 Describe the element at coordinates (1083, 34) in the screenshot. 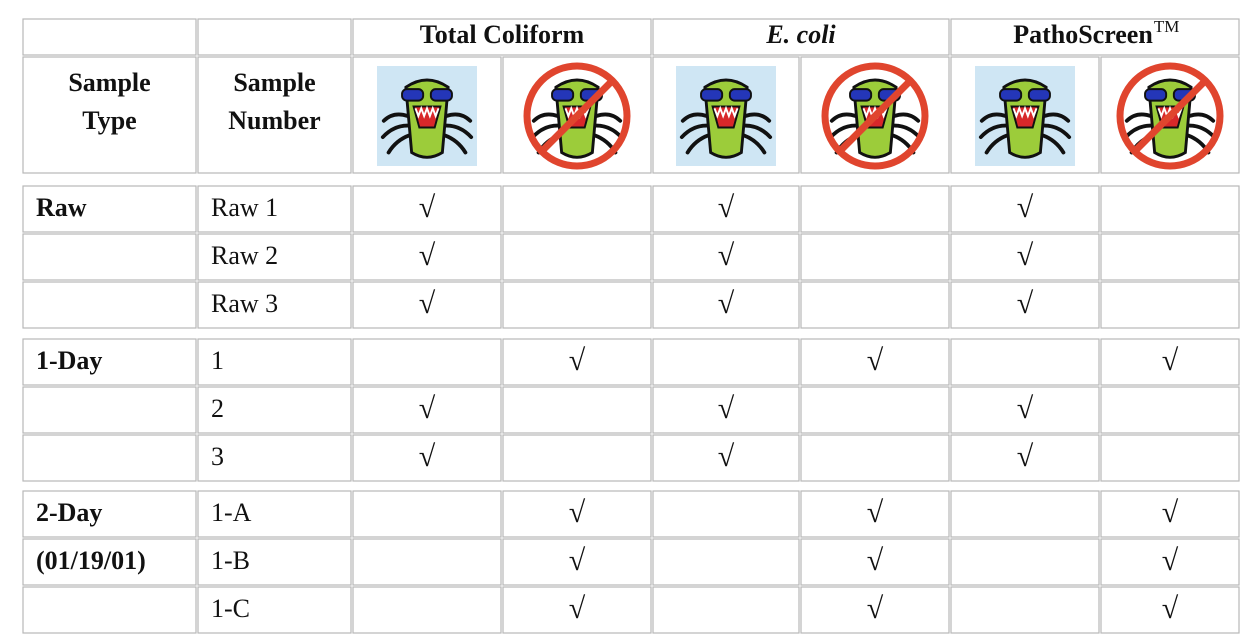

I see `group-header: PathoScreen` at that location.